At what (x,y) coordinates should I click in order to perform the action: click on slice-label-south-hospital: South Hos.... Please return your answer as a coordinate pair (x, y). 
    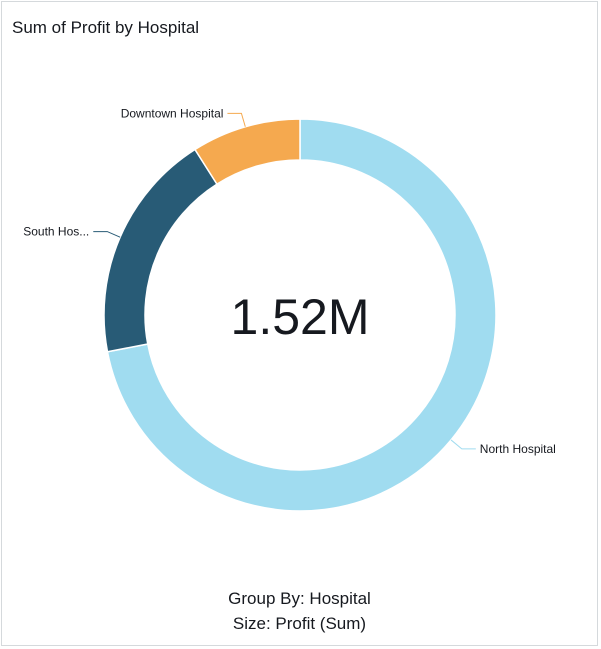
    Looking at the image, I should click on (56, 232).